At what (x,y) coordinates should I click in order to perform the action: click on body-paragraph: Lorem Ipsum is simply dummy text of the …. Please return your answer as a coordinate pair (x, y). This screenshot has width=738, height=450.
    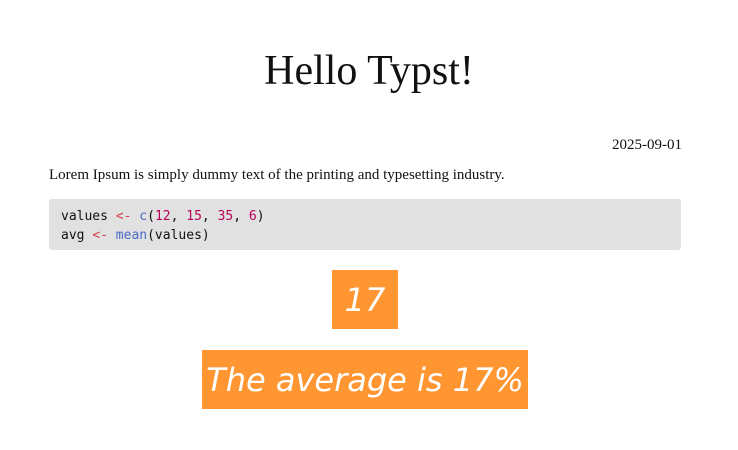
    Looking at the image, I should click on (277, 175).